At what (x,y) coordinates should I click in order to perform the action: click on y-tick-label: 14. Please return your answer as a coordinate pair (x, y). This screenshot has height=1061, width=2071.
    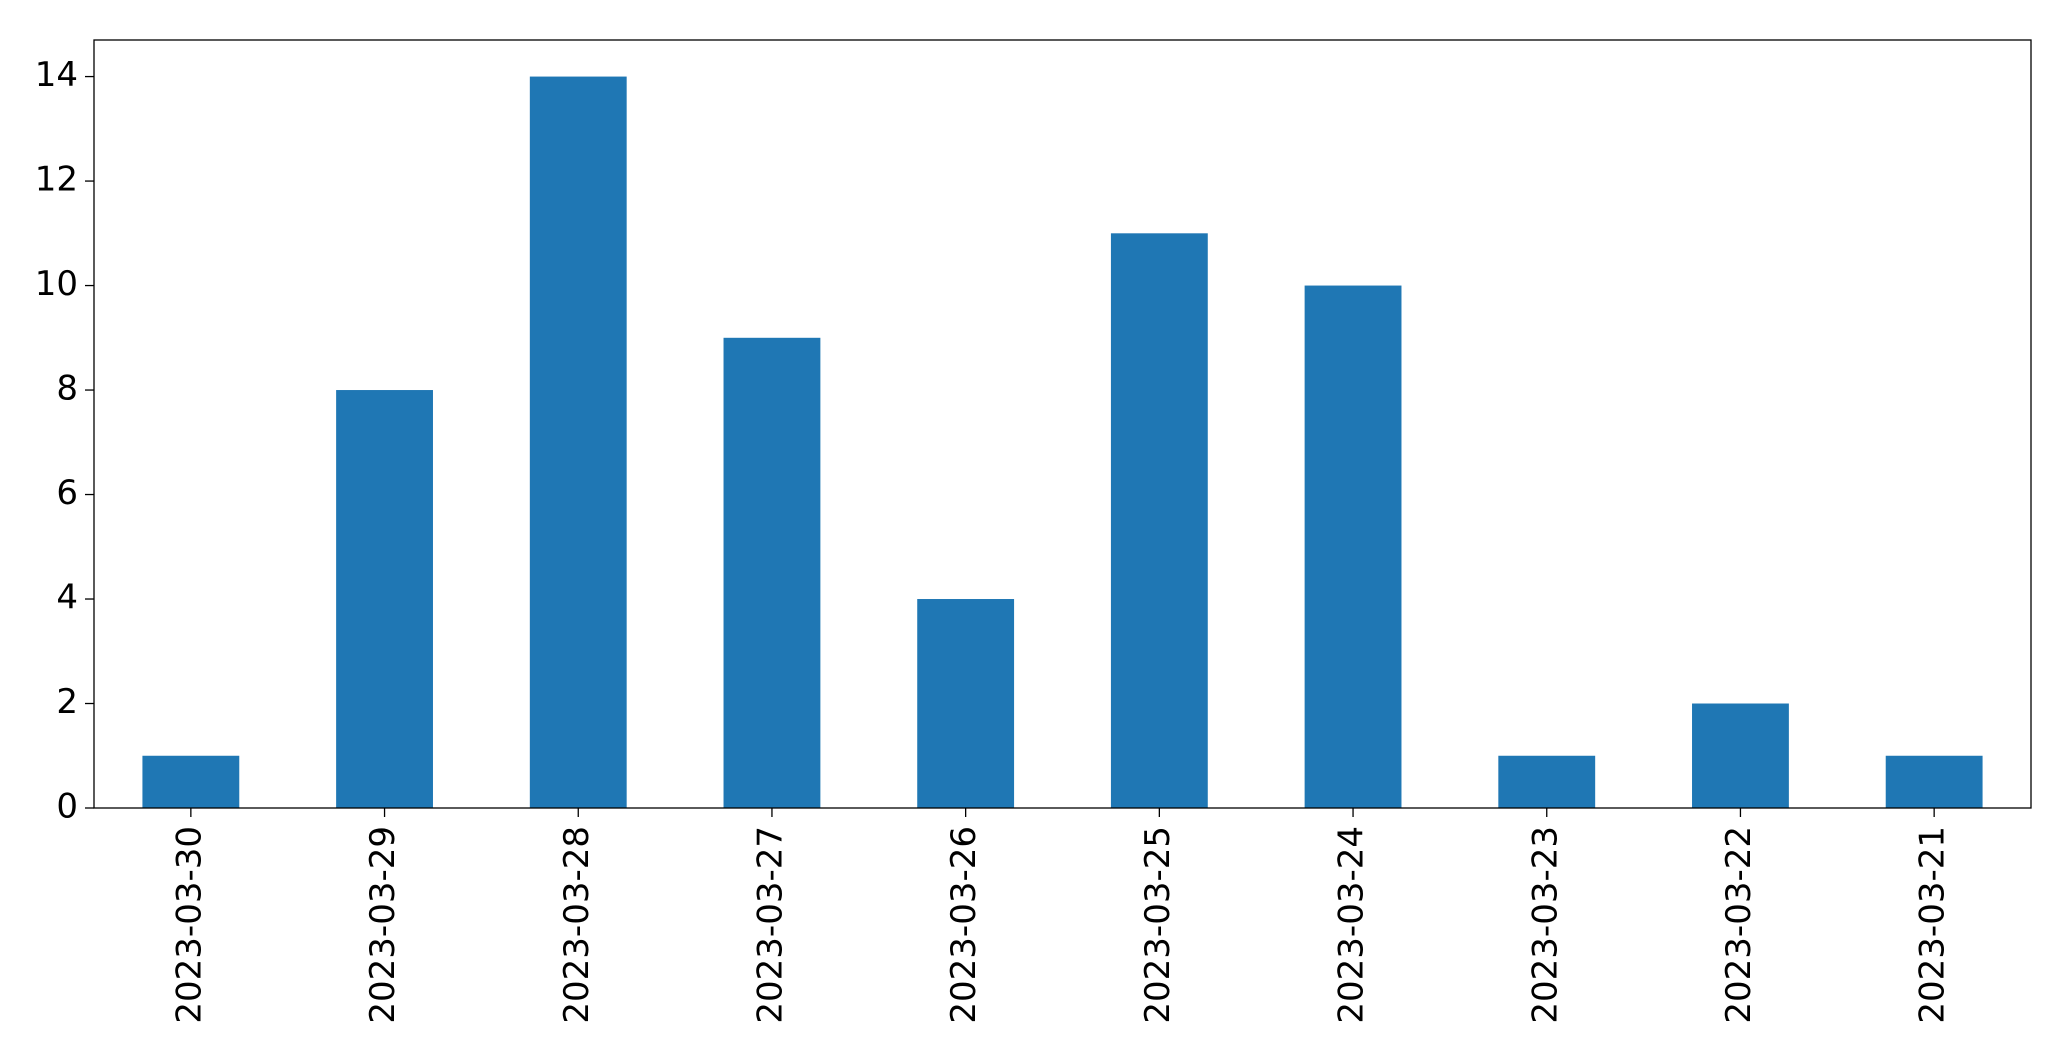
    Looking at the image, I should click on (56, 75).